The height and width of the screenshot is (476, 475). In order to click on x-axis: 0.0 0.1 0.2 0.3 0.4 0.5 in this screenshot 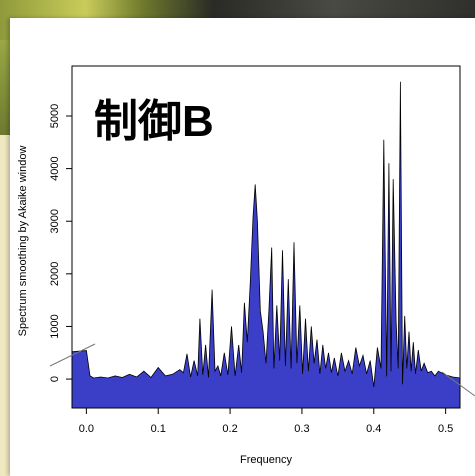, I will do `click(266, 421)`.